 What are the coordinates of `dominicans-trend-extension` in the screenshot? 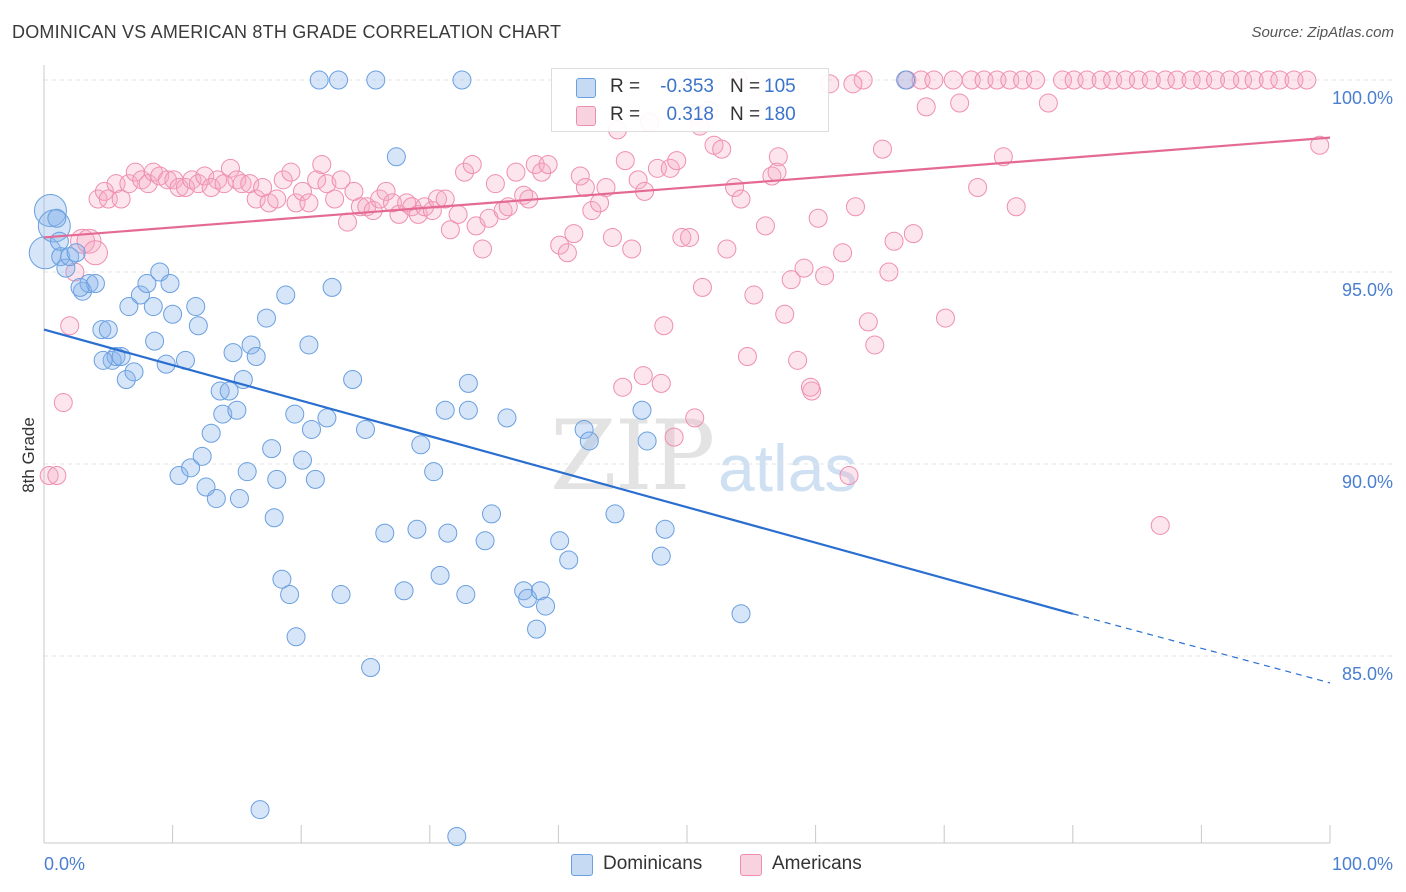 It's located at (1201, 648).